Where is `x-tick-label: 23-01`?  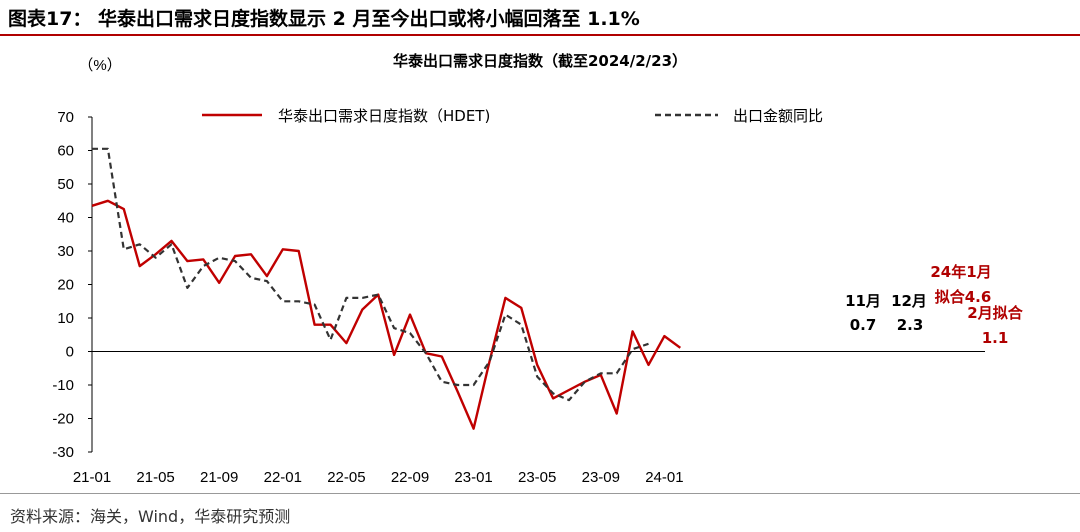
x-tick-label: 23-01 is located at coordinates (473, 477).